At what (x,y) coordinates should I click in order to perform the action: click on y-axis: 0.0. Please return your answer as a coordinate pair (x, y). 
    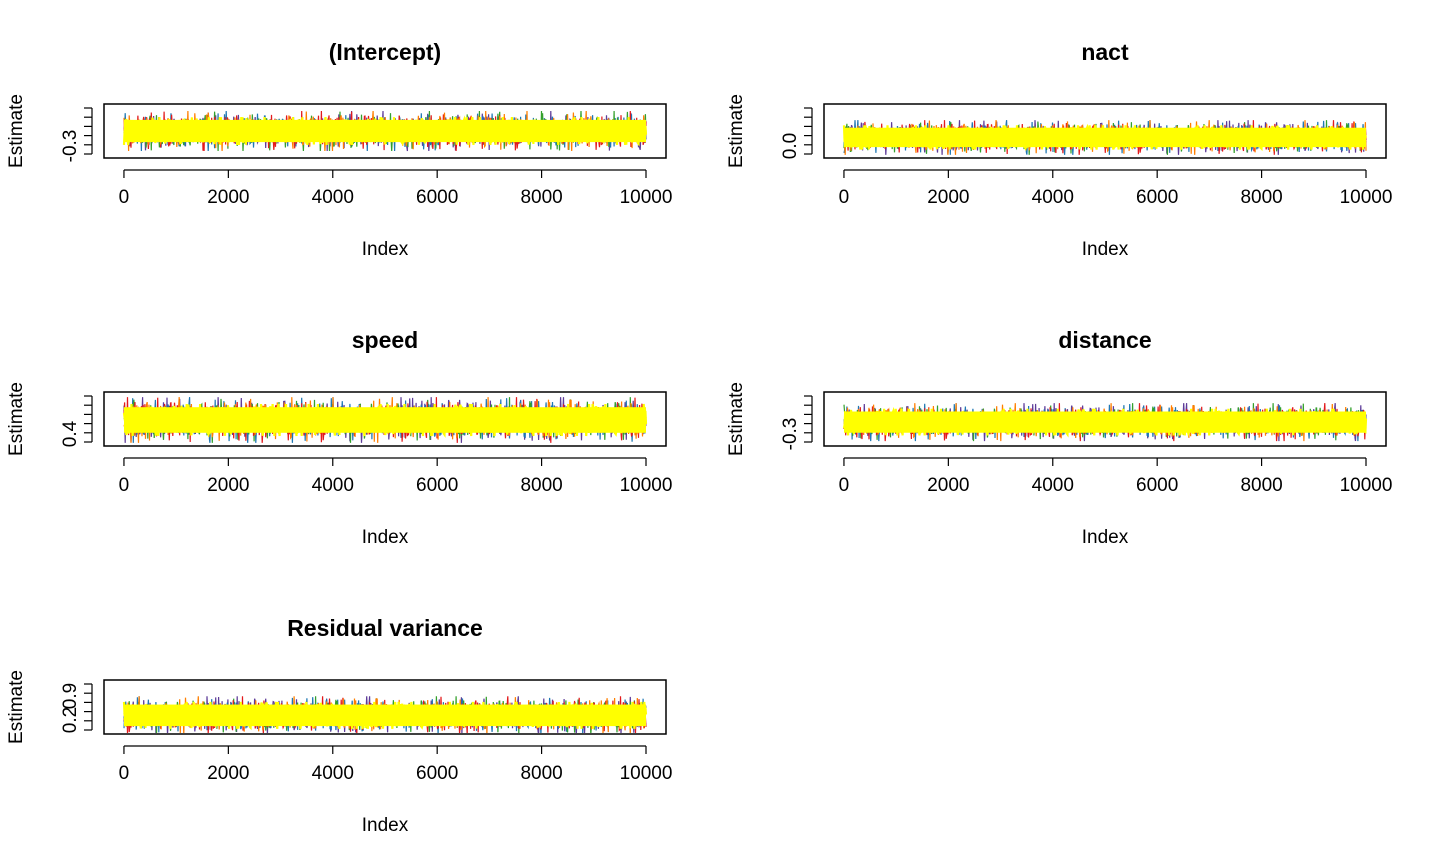
    Looking at the image, I should click on (796, 133).